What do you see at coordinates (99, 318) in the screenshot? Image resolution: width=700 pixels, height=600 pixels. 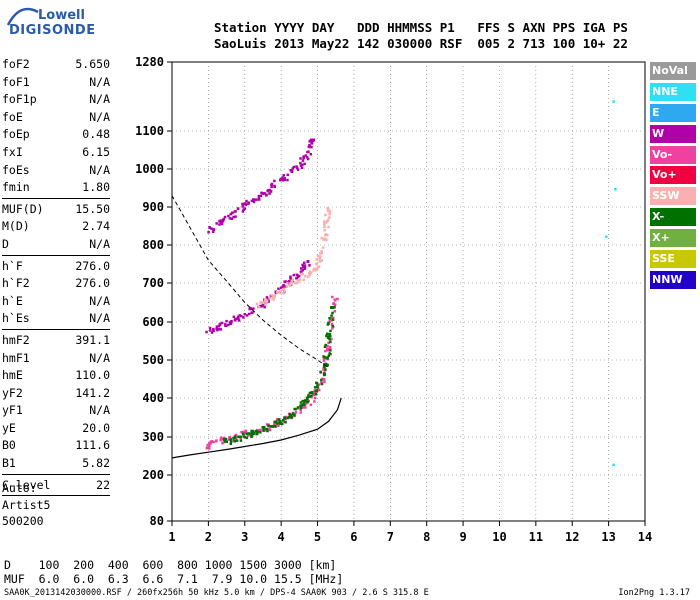 I see `param-value: N/A` at bounding box center [99, 318].